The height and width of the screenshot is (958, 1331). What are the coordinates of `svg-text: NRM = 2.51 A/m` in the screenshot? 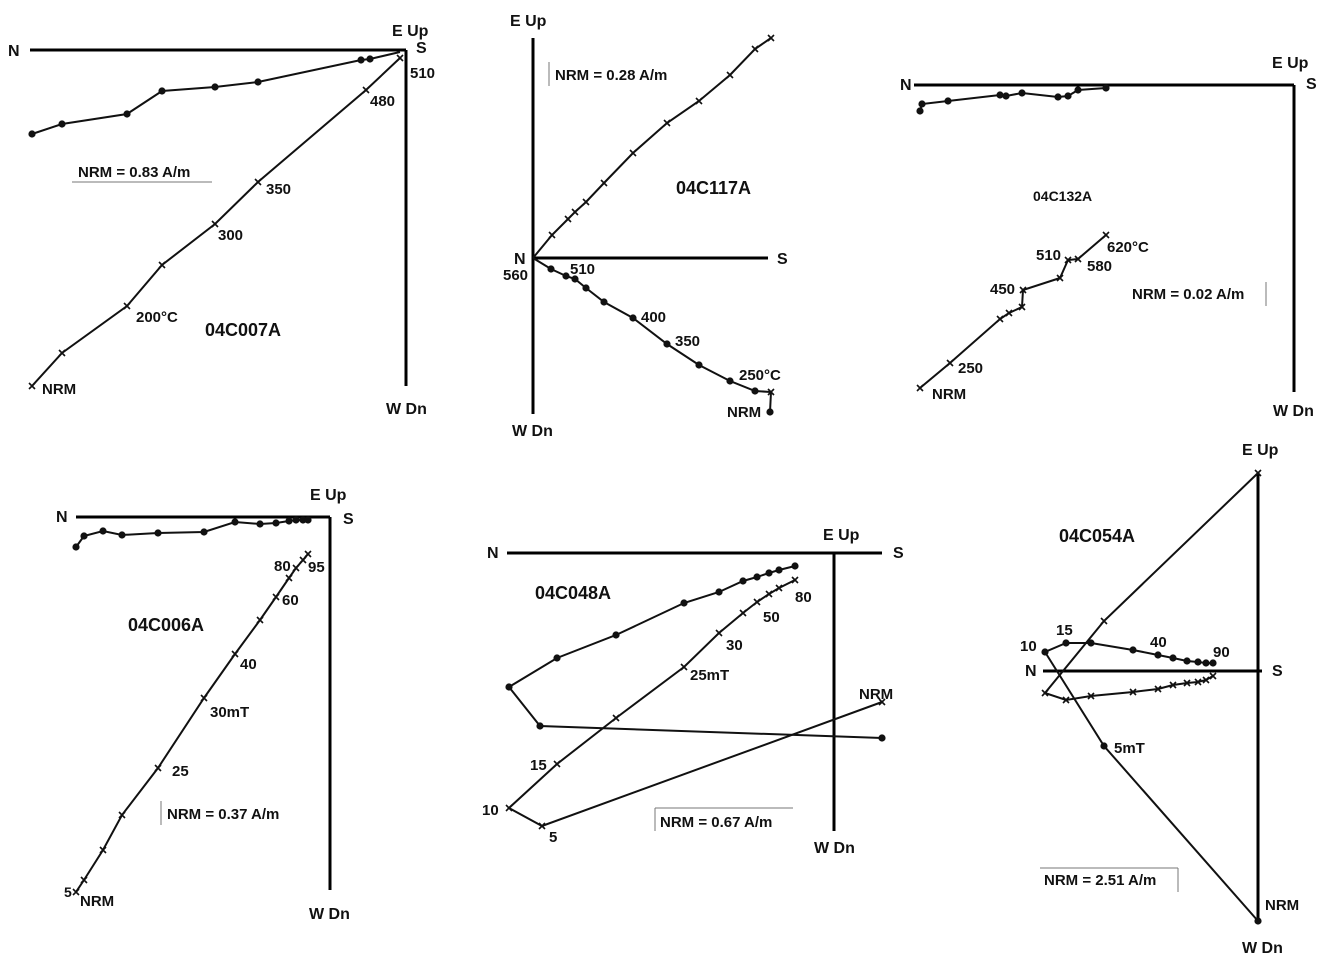 It's located at (1100, 880).